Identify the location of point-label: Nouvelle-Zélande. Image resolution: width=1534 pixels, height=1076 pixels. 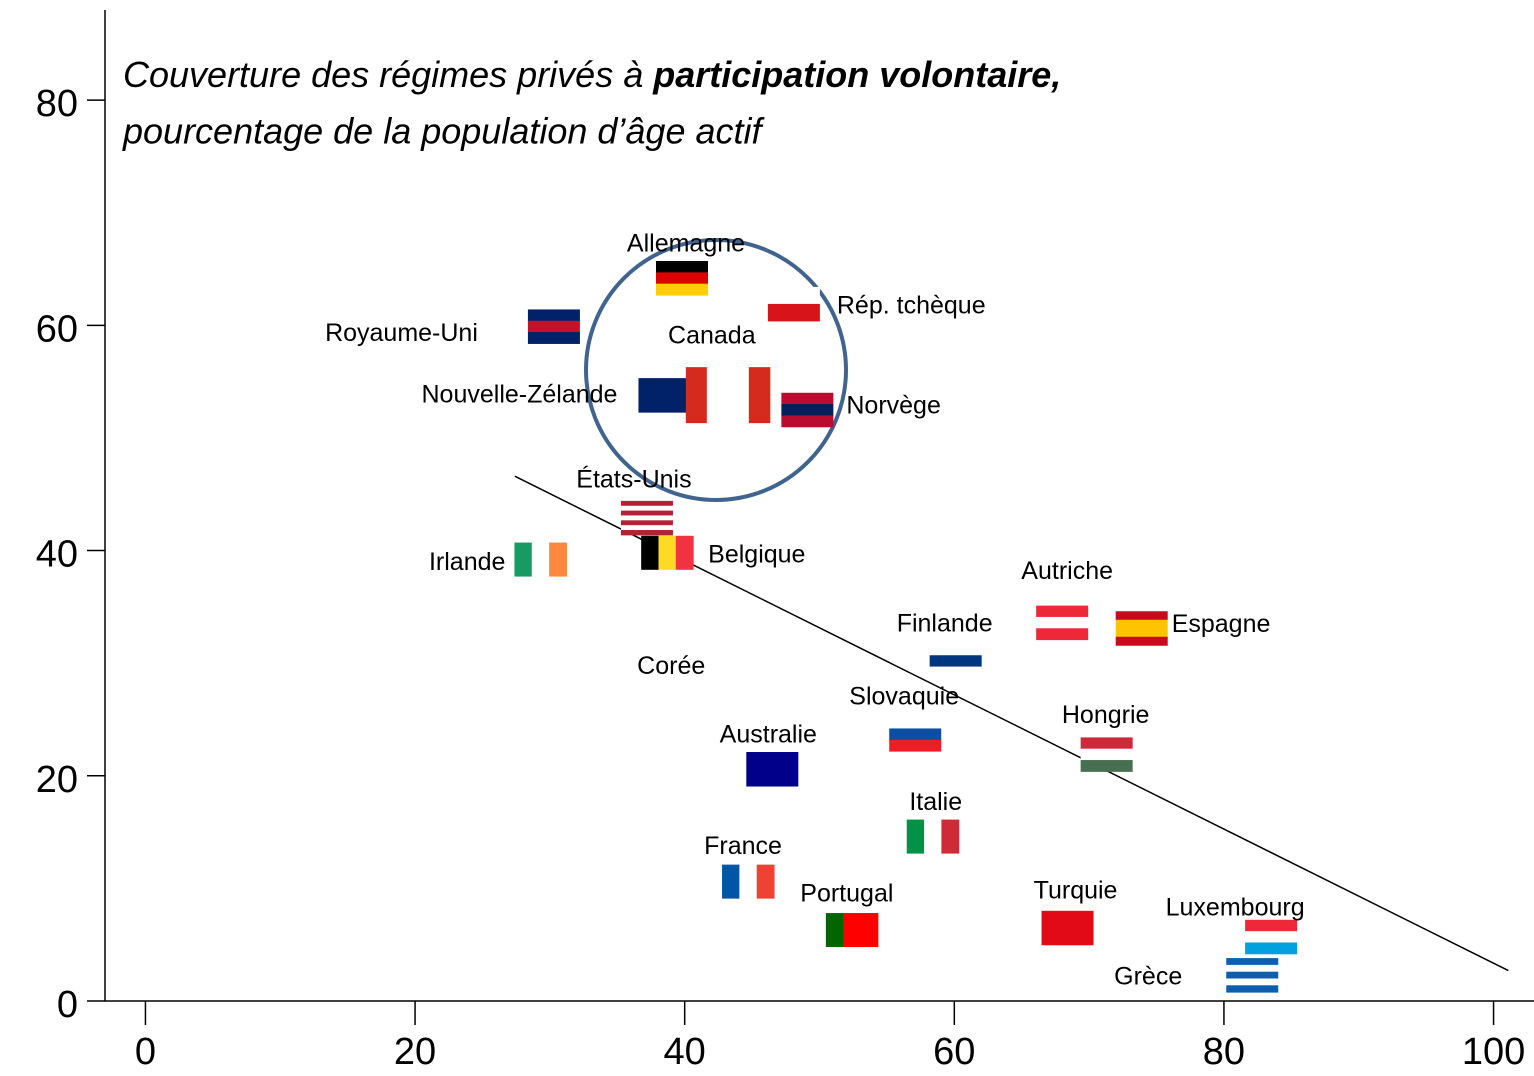
(520, 395).